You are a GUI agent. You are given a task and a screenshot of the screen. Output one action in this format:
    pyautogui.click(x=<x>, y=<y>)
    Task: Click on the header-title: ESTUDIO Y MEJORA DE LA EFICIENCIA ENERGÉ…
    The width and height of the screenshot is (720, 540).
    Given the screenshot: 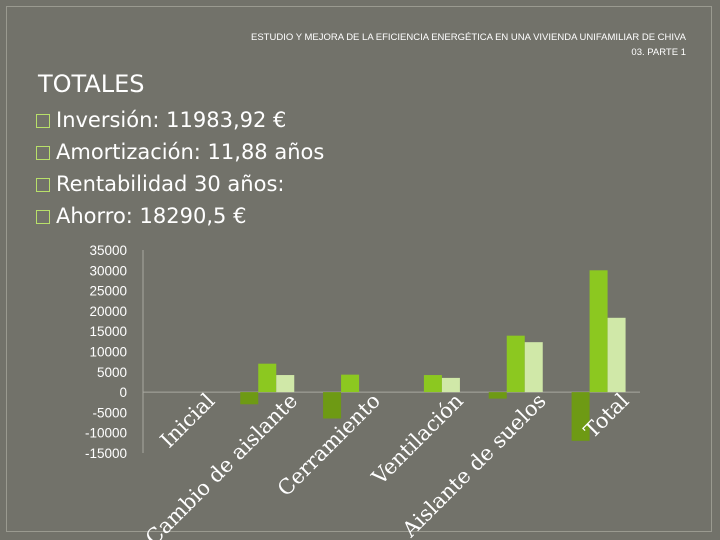 What is the action you would take?
    pyautogui.click(x=468, y=37)
    